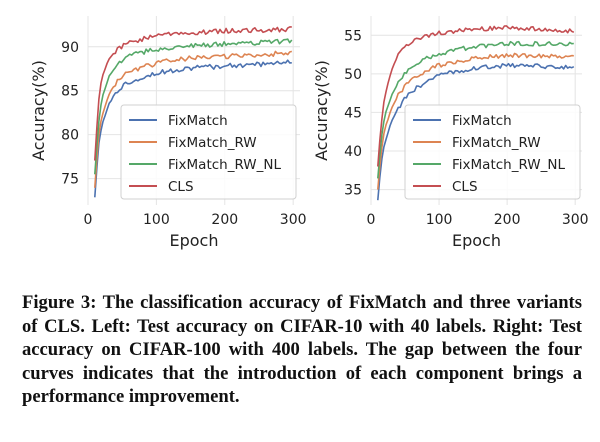 The width and height of the screenshot is (600, 442). I want to click on y-tick-label: 40, so click(353, 152).